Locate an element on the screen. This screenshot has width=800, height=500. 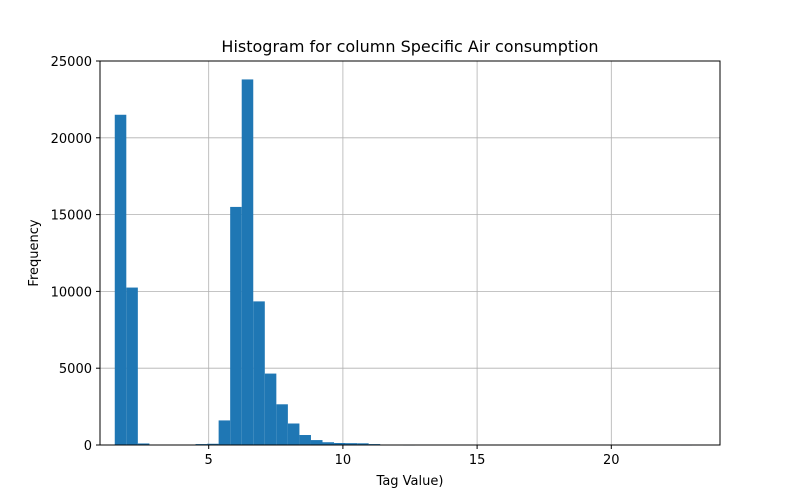
y-tick-label: 5000 is located at coordinates (75, 369).